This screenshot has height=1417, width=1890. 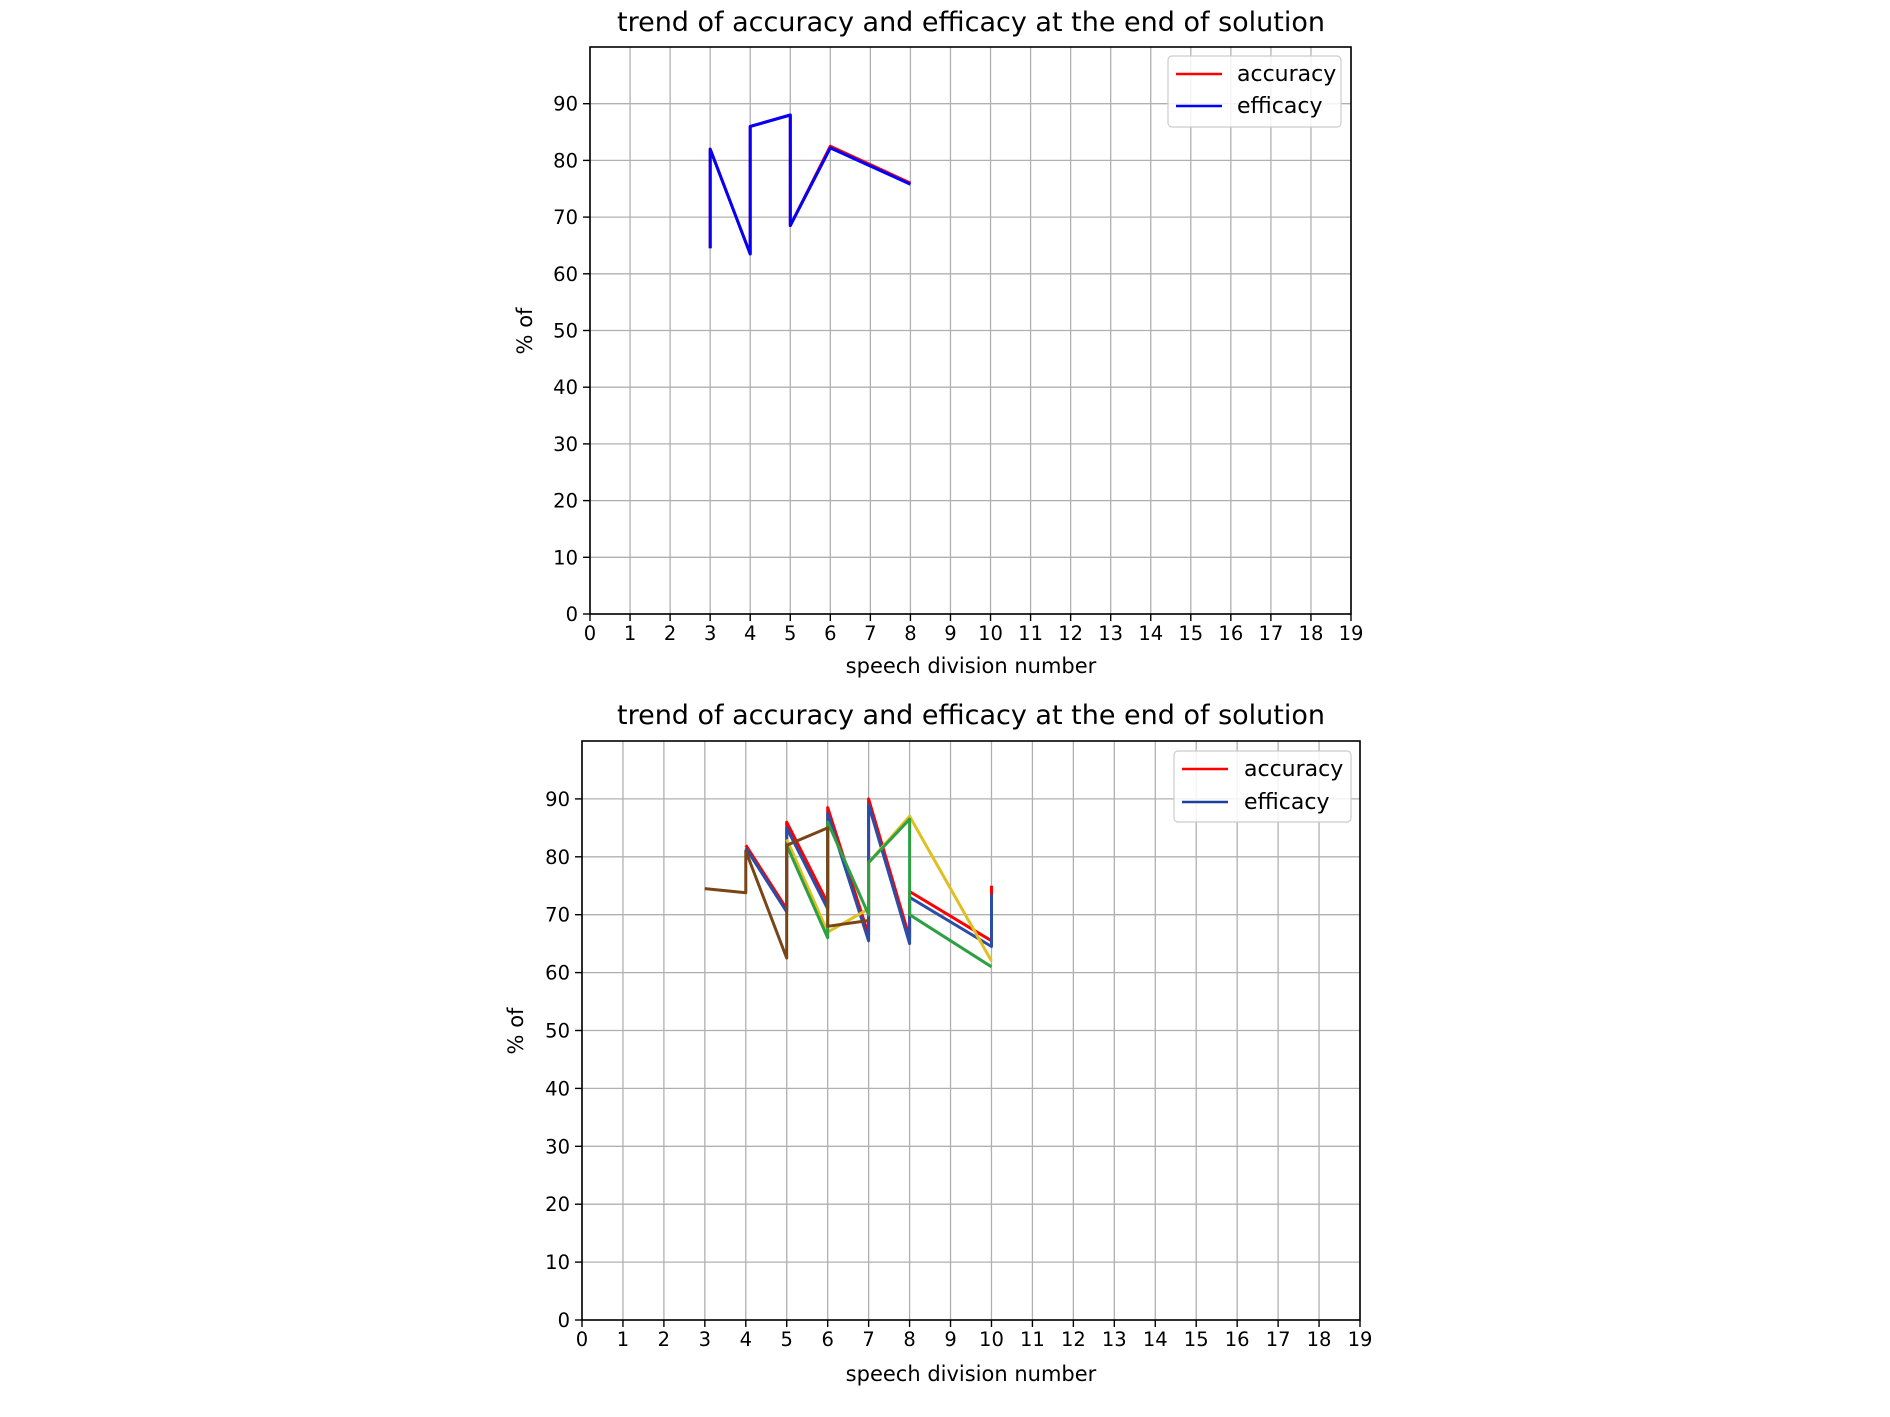 What do you see at coordinates (1196, 1339) in the screenshot?
I see `chart-2-x-tick-label: 15` at bounding box center [1196, 1339].